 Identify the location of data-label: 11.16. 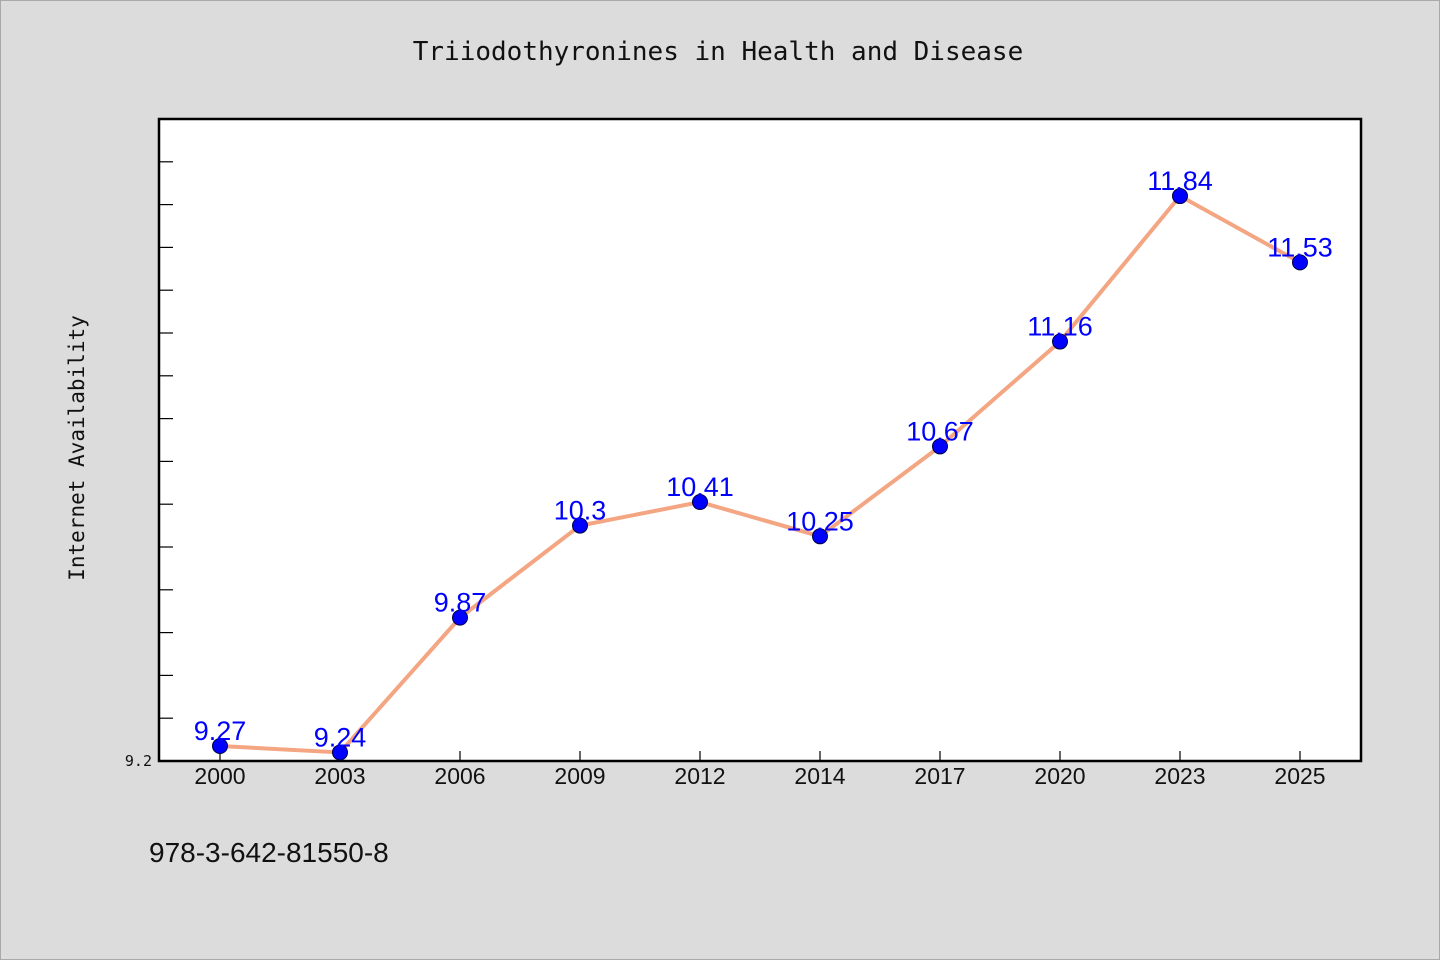
(1060, 327).